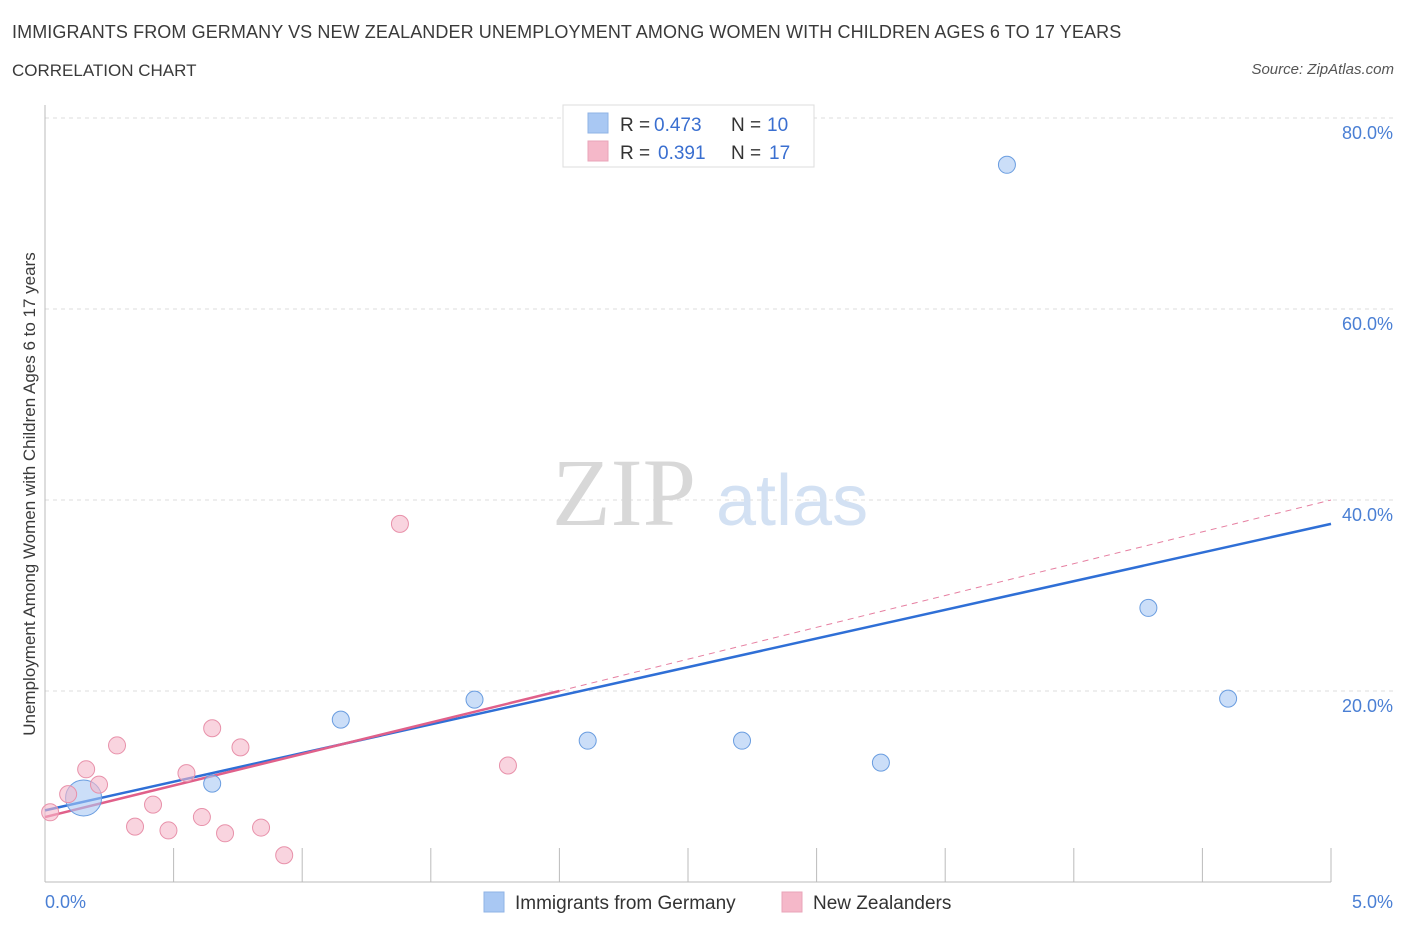 The image size is (1406, 930). Describe the element at coordinates (1367, 515) in the screenshot. I see `y-tick-label-40: 40.0%` at that location.